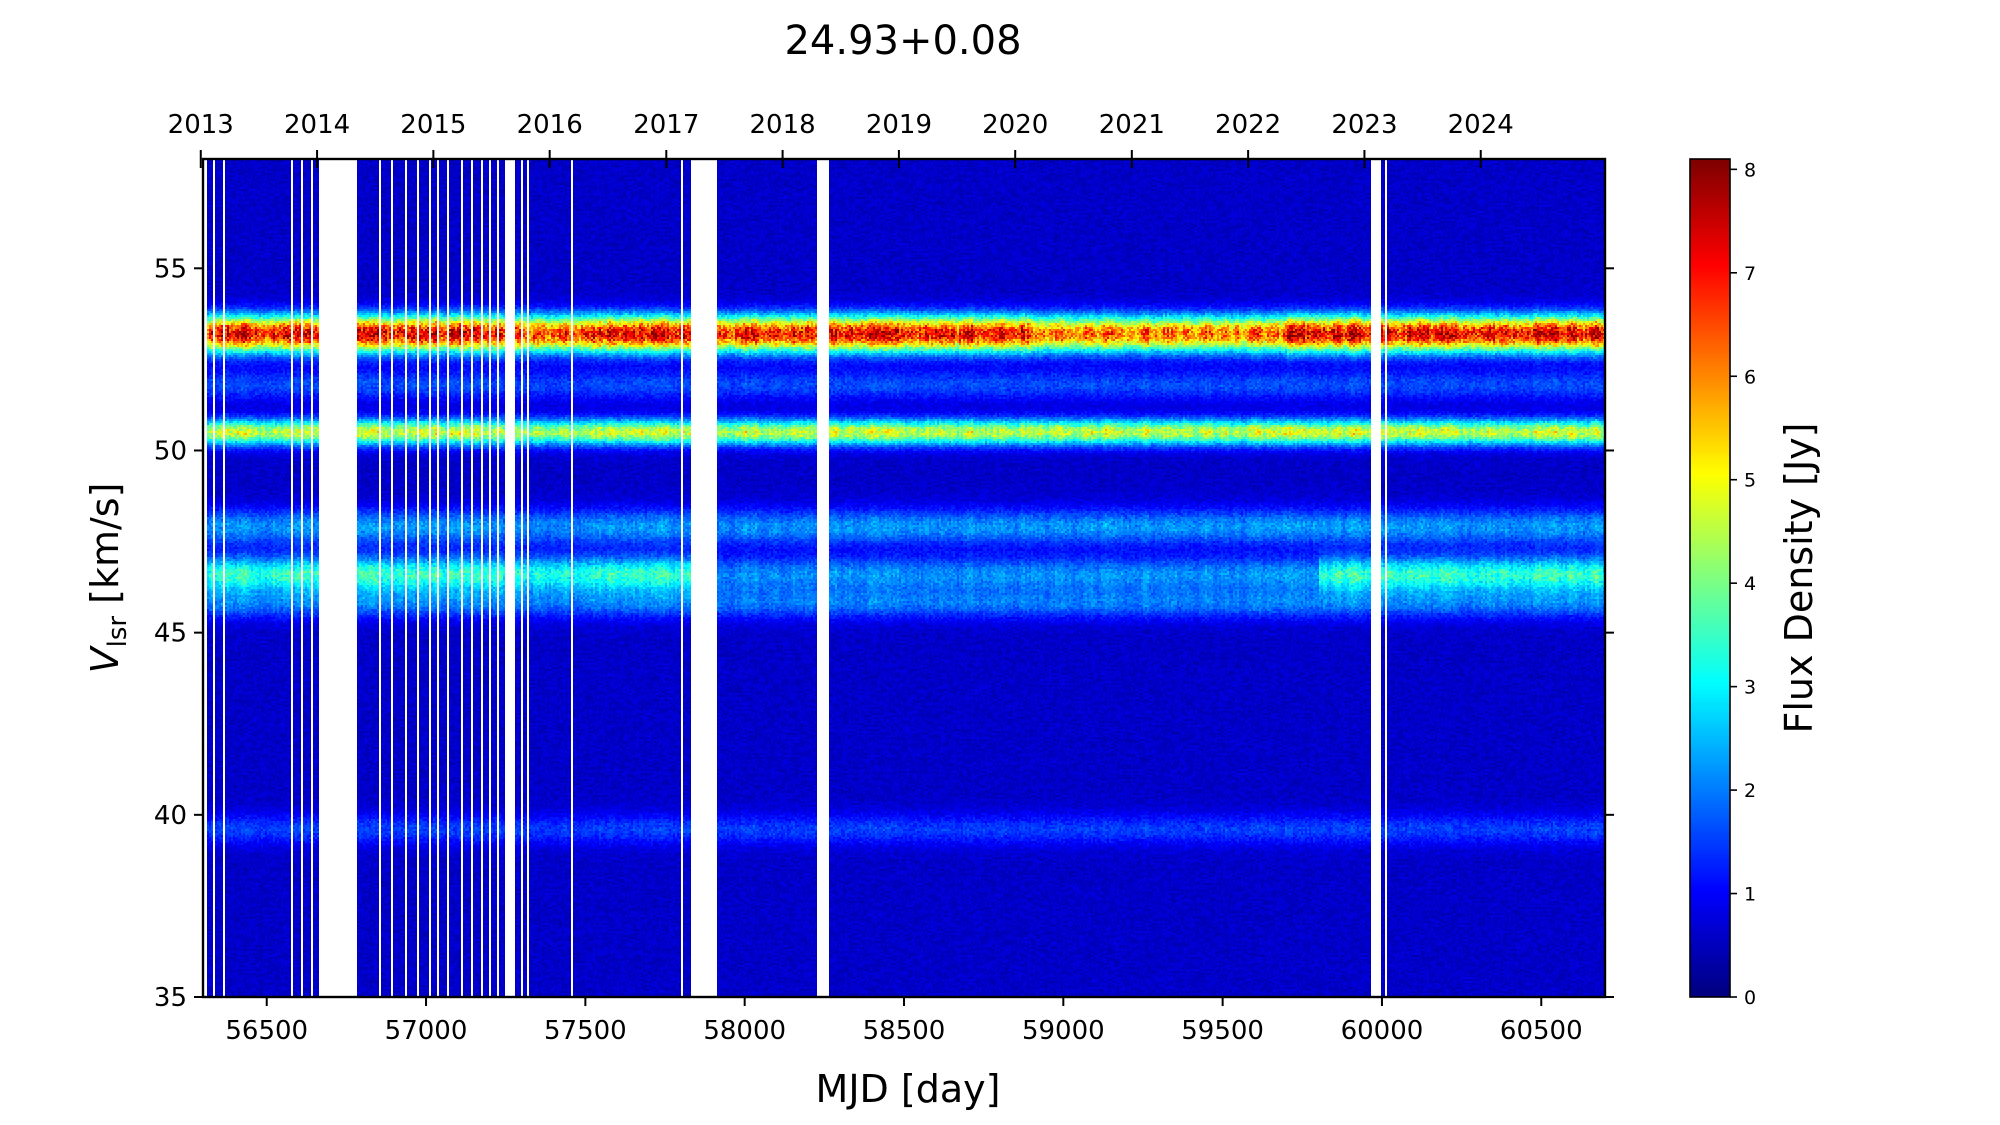 Image resolution: width=2000 pixels, height=1125 pixels. Describe the element at coordinates (1750, 688) in the screenshot. I see `colorbar-tick-label: 3` at that location.